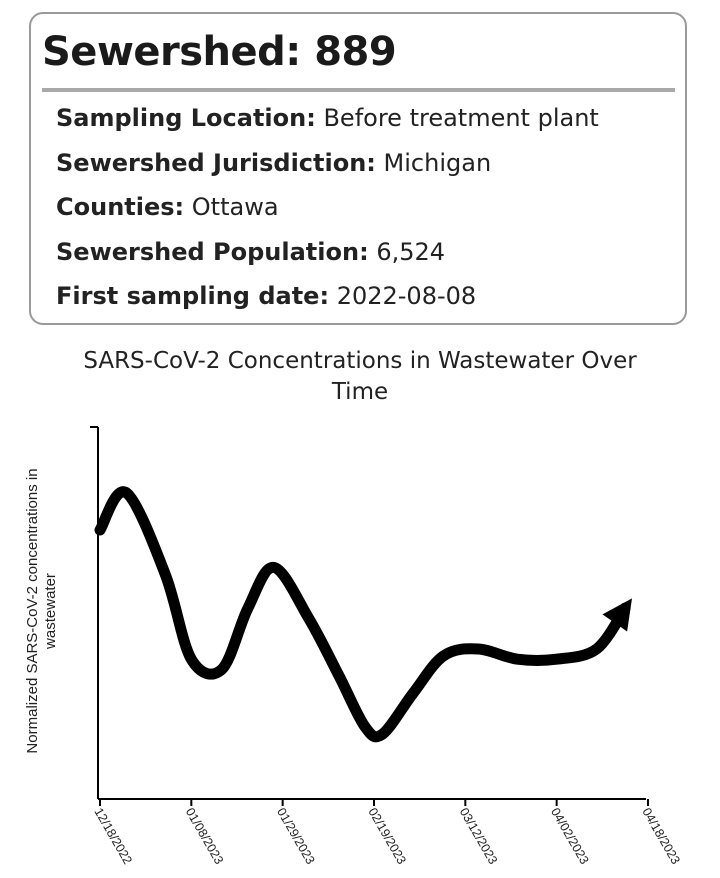 This screenshot has height=878, width=720. I want to click on title-divider, so click(358, 90).